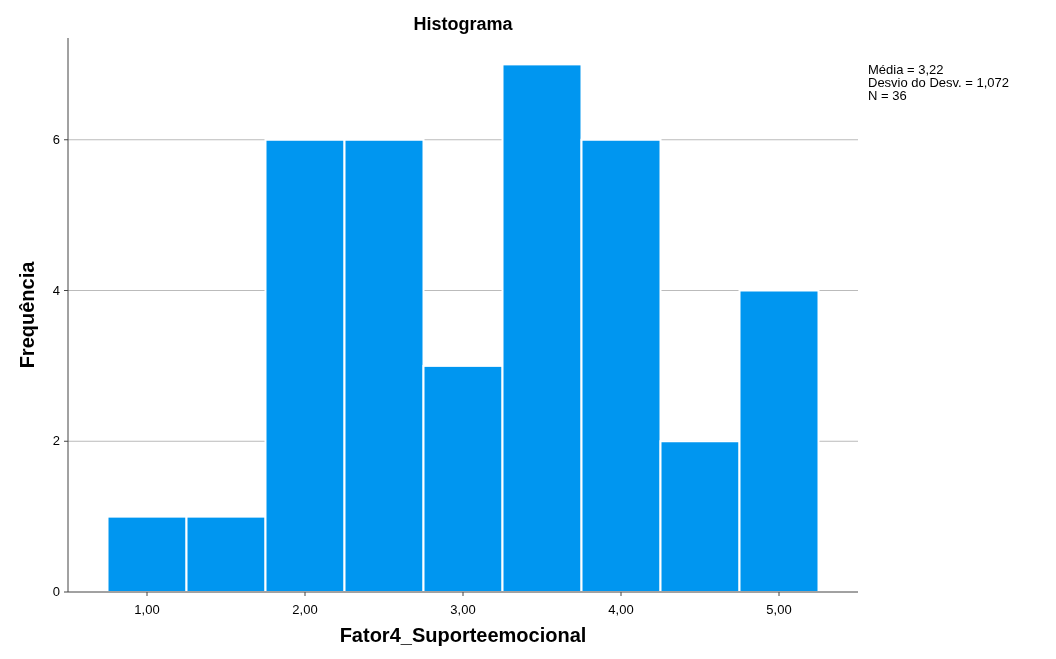 This screenshot has width=1056, height=659. Describe the element at coordinates (305, 609) in the screenshot. I see `x-tick-label: 2,00` at that location.